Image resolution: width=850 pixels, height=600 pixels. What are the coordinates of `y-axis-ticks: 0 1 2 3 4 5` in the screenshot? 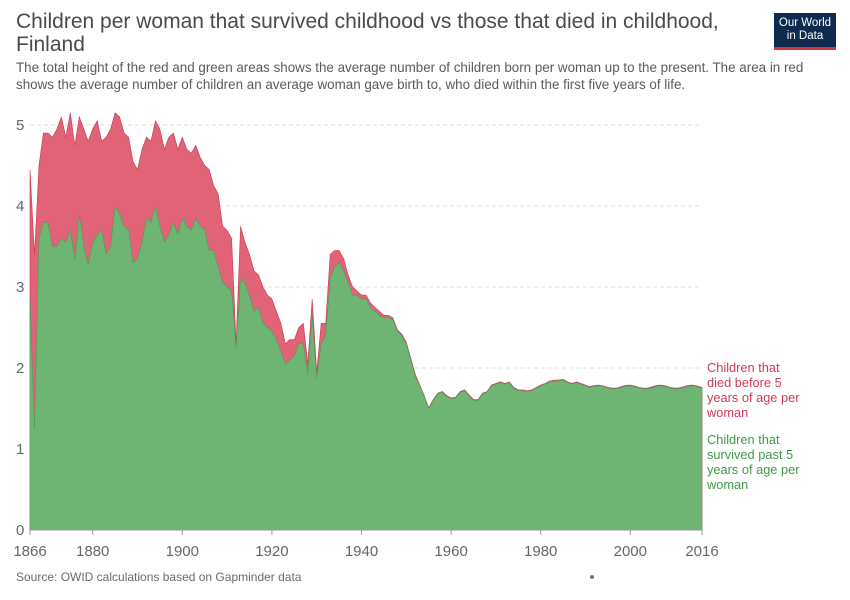 It's located at (20, 328).